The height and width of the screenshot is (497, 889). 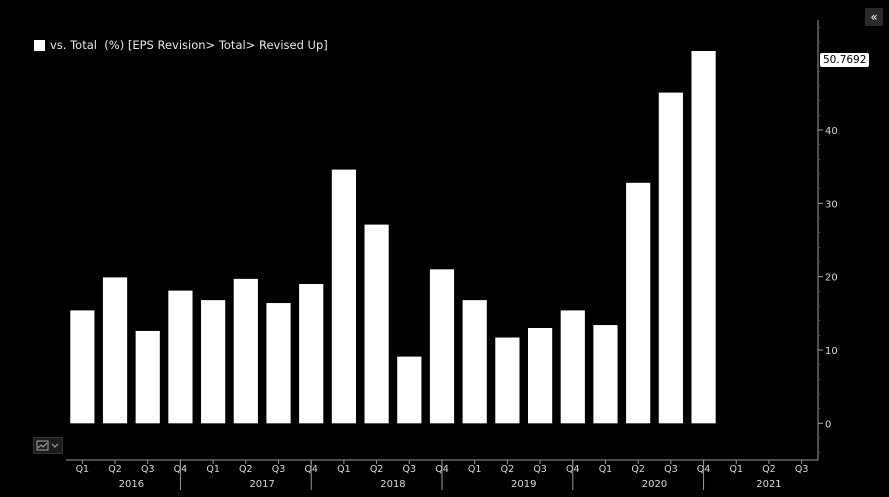 What do you see at coordinates (831, 204) in the screenshot?
I see `y-tick-label: 30` at bounding box center [831, 204].